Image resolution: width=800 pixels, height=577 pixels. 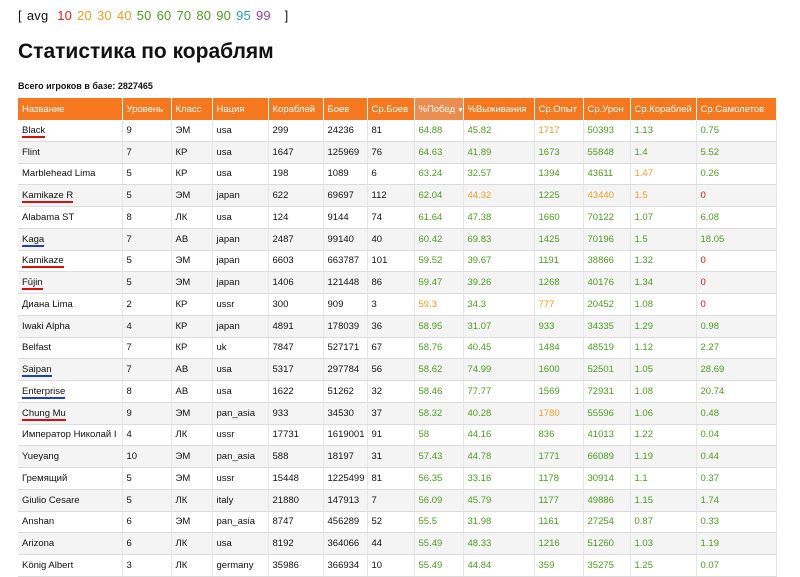 I want to click on ship-name-link: Император Николай I, so click(x=70, y=435).